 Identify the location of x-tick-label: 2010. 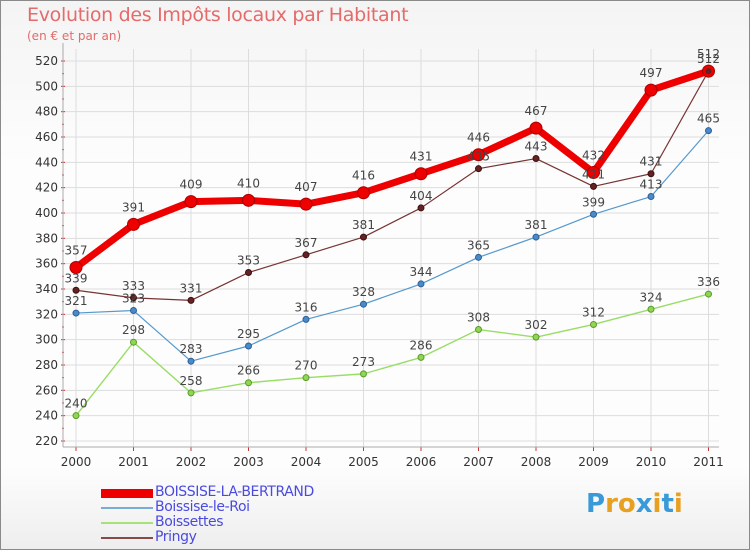
(651, 462).